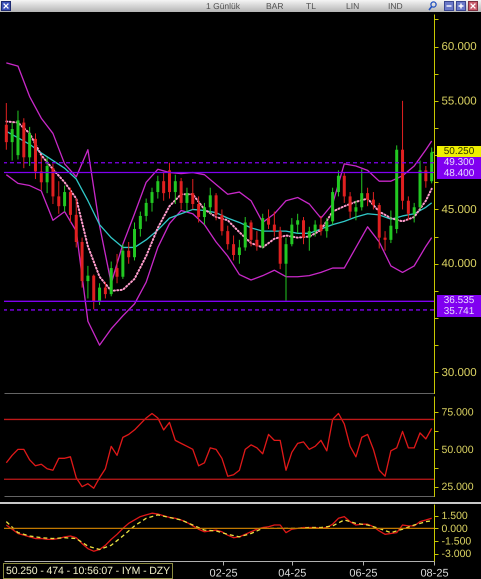 The image size is (481, 579). I want to click on y-tick-label: 0.000, so click(455, 528).